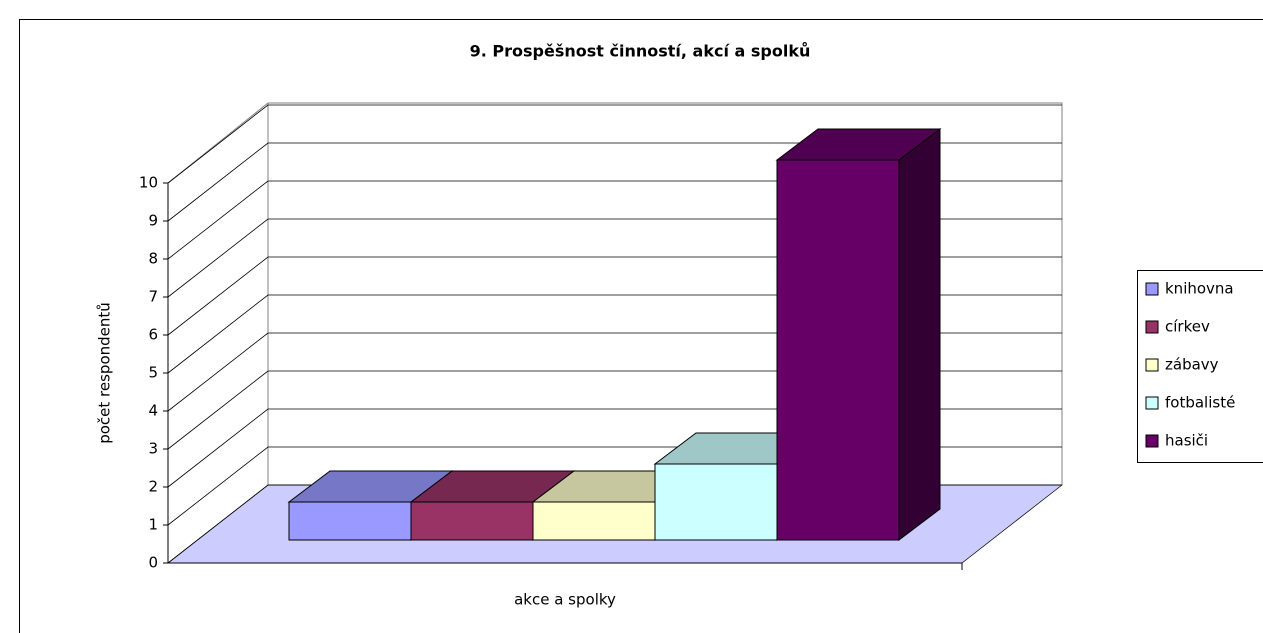 The width and height of the screenshot is (1263, 633). I want to click on y-axis-label: počet respondentů, so click(105, 373).